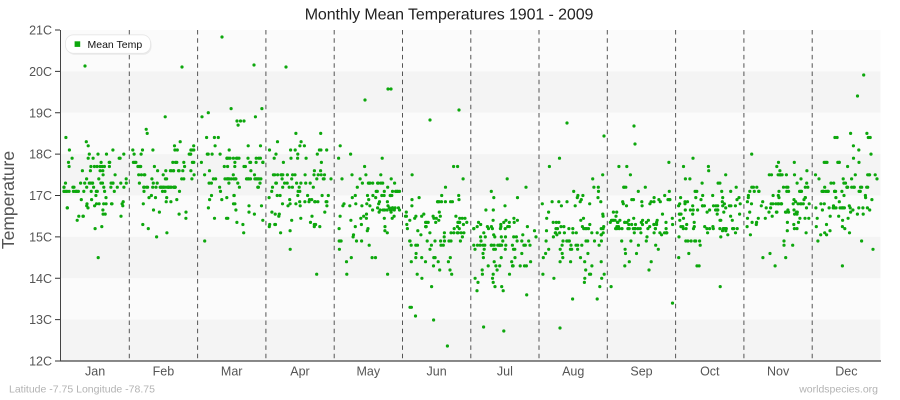 This screenshot has height=400, width=900. What do you see at coordinates (449, 15) in the screenshot?
I see `svg-text:Monthly Mean Temperatures 1901: Monthly Mean Temperatures 1901 - 2009` at bounding box center [449, 15].